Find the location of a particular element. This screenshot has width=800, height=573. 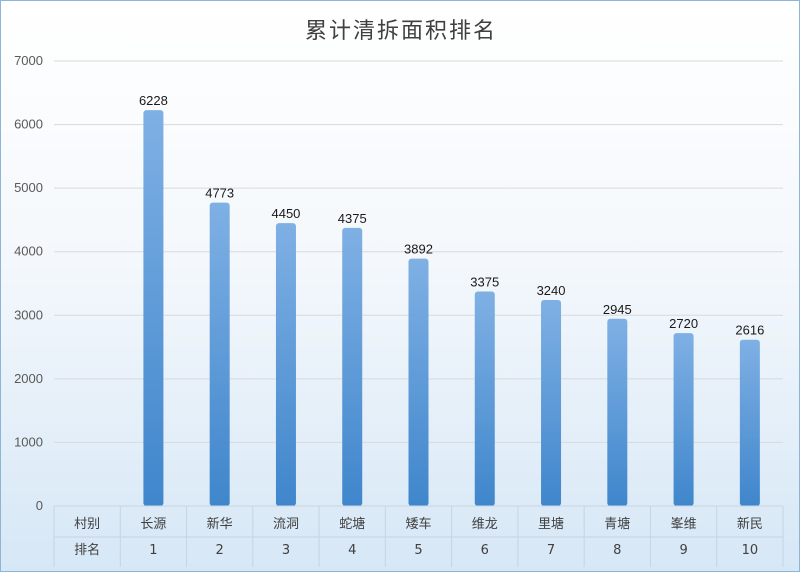

y-tick-label: 6000 is located at coordinates (28, 124).